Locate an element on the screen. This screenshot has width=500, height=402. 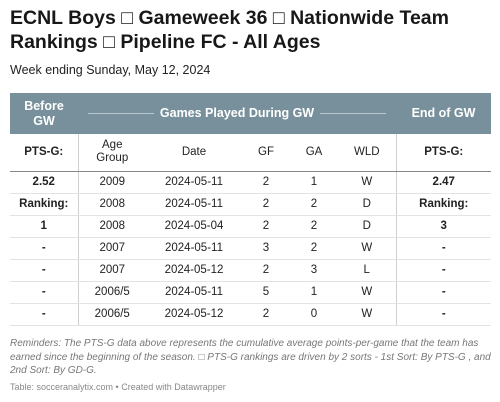
col-pts-before: PTS-G: is located at coordinates (44, 153).